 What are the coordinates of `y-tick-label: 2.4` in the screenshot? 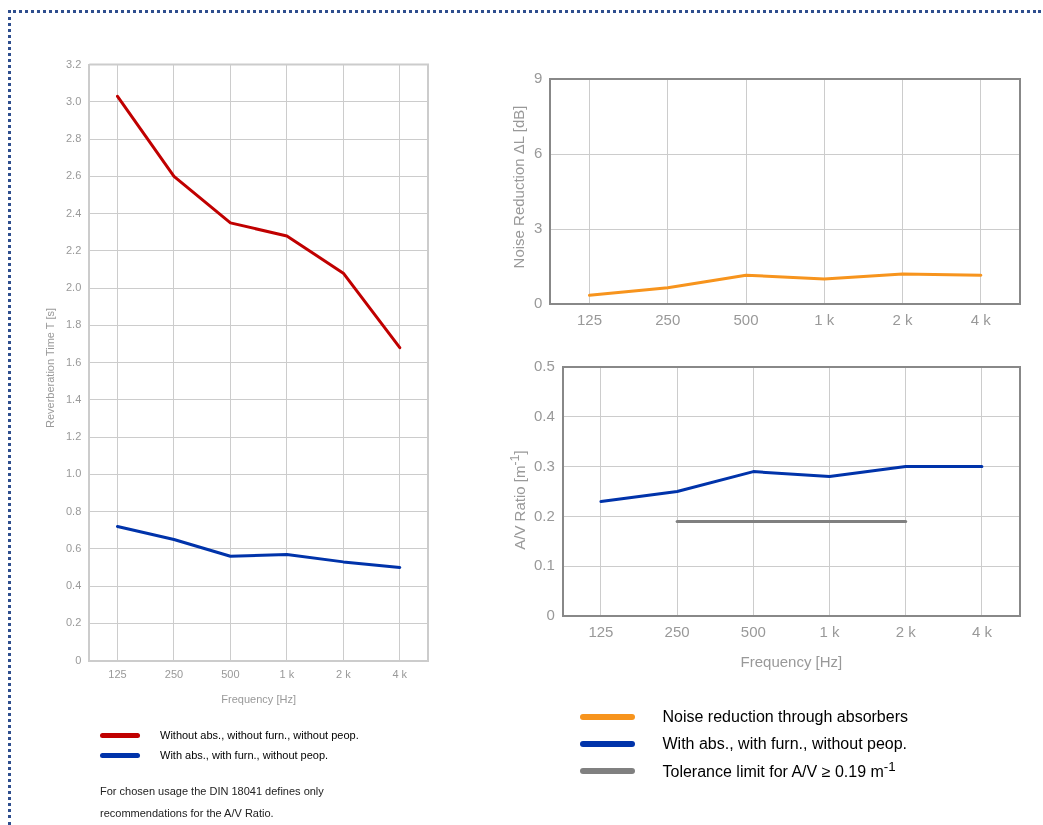 It's located at (73, 212).